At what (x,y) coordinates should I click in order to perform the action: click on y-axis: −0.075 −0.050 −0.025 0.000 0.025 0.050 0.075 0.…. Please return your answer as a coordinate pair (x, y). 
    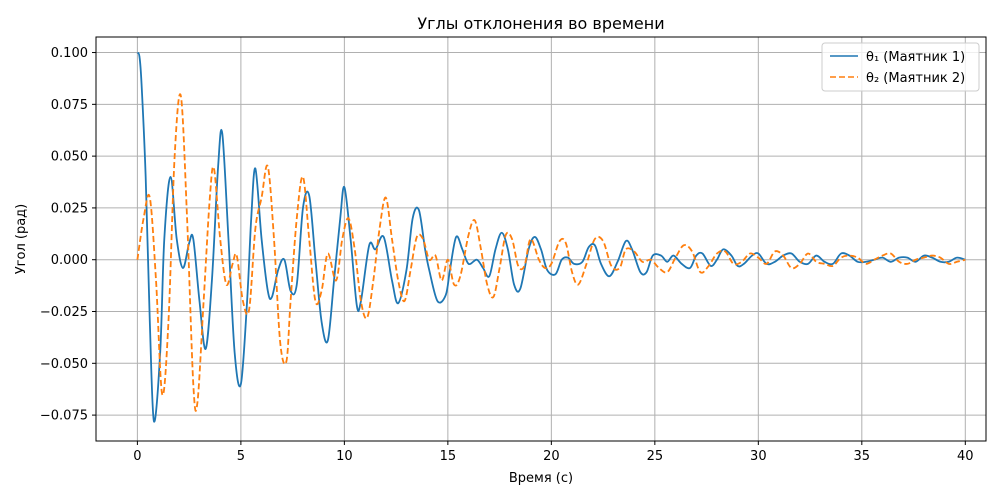
    Looking at the image, I should click on (68, 235).